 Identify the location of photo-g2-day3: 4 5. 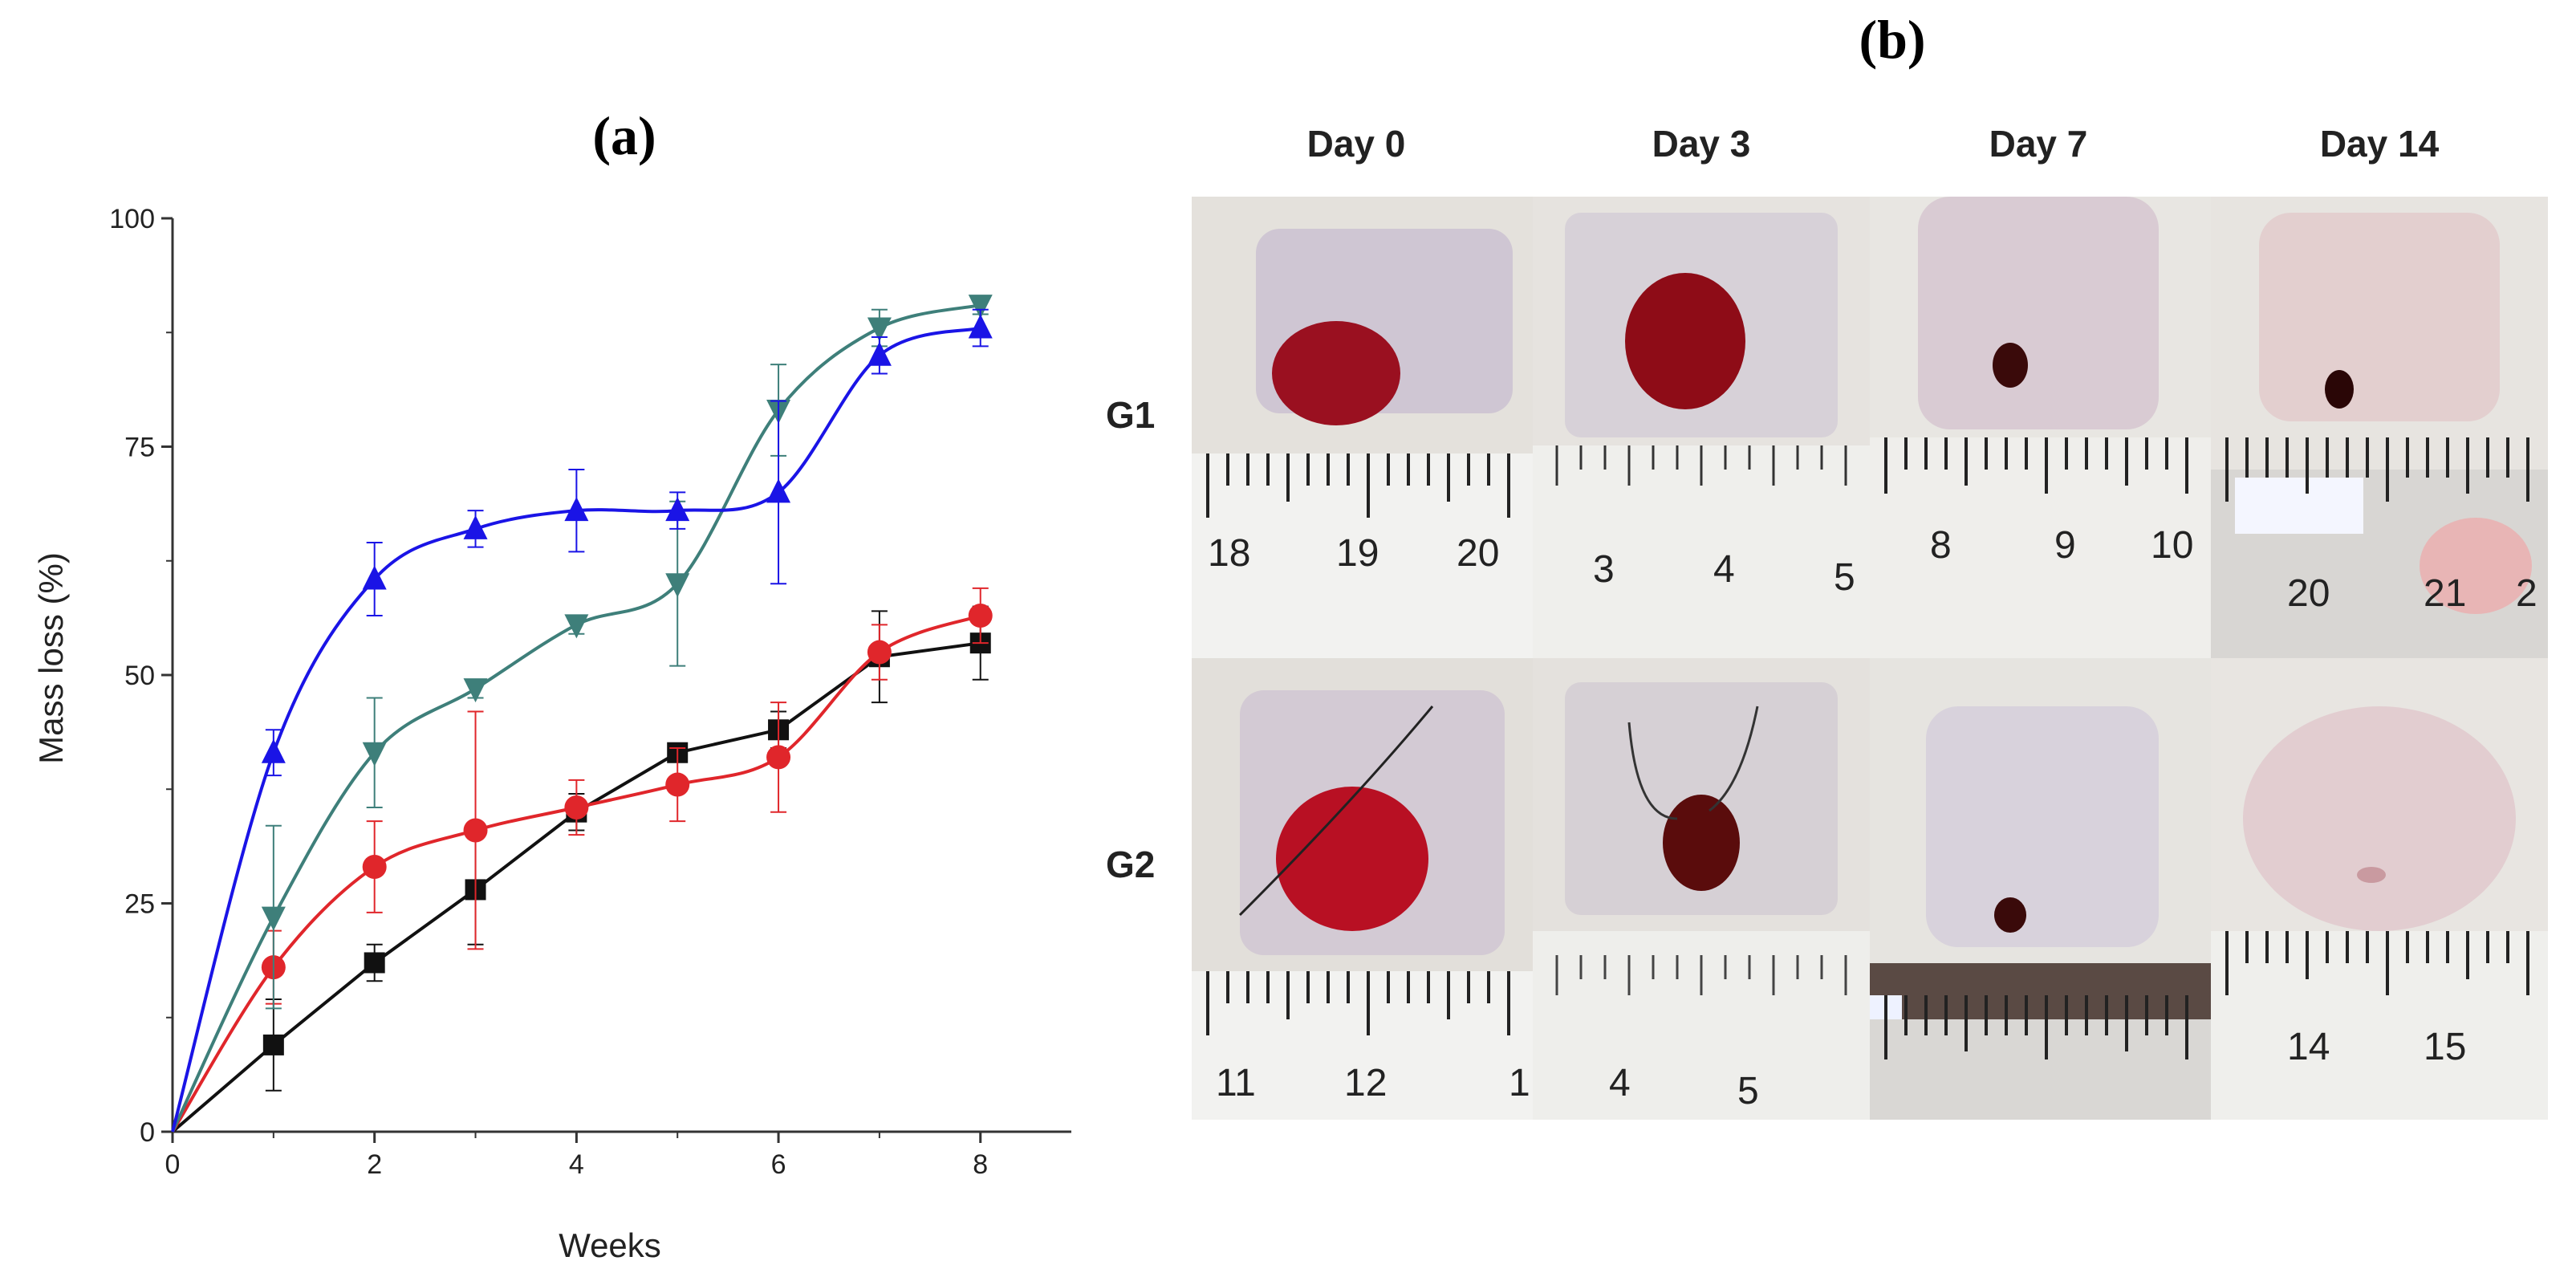
(1701, 889).